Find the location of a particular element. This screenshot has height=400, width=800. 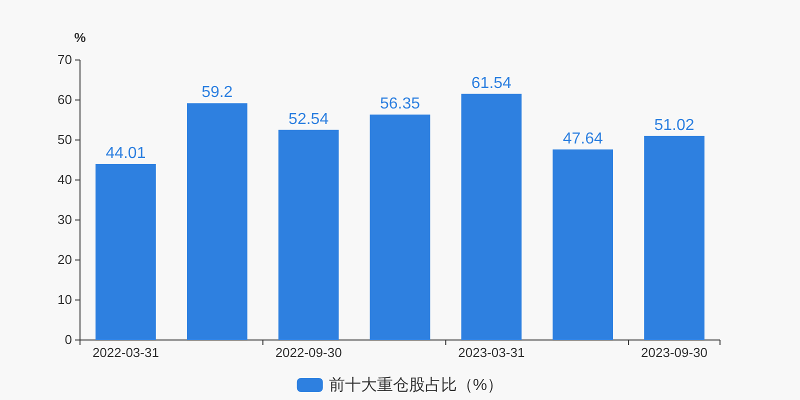

x-tick-label: 2023-09-30 is located at coordinates (674, 352).